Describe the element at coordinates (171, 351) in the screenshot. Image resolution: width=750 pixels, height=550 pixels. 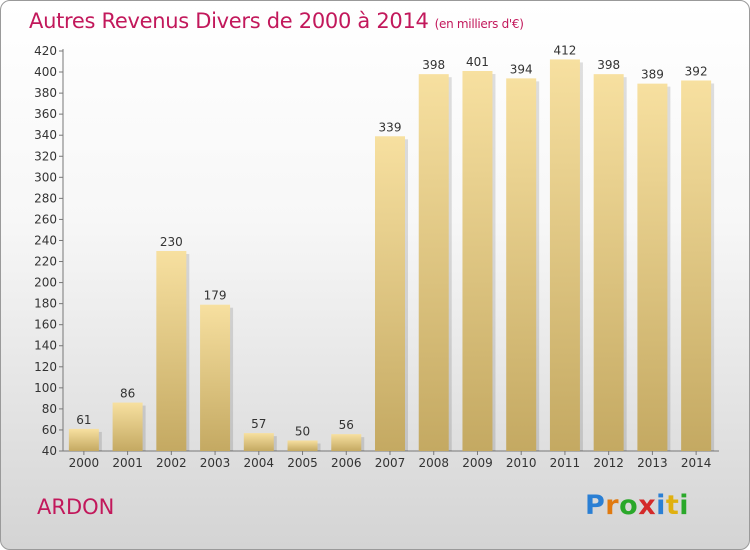
I see `bar-2002` at that location.